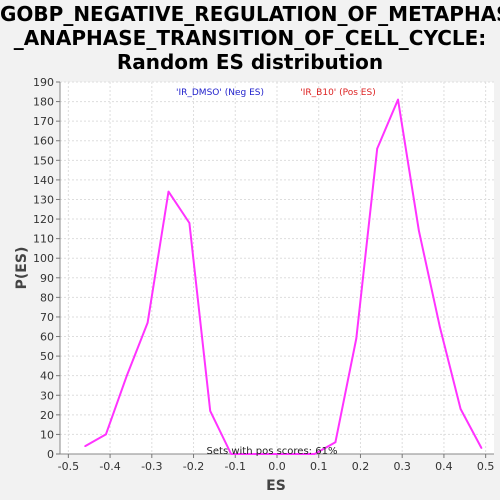 The width and height of the screenshot is (500, 500). I want to click on y-tick-label: 130, so click(43, 199).